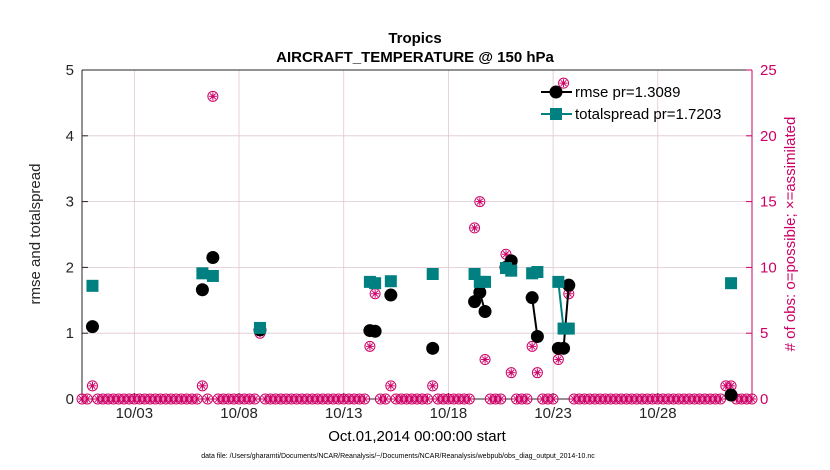 This screenshot has height=470, width=830. I want to click on legend-rmse-name: rmse, so click(591, 92).